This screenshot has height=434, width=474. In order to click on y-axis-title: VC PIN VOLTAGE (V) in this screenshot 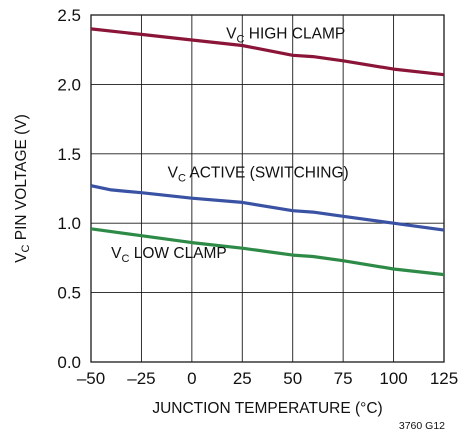, I will do `click(22, 188)`.